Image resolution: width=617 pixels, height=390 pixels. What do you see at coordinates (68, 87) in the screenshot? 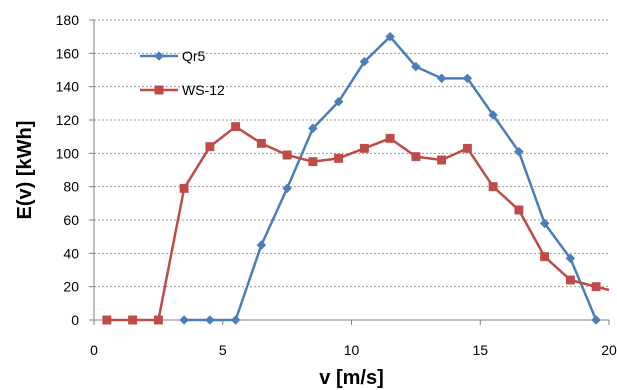
I see `y-tick-label: 140` at bounding box center [68, 87].